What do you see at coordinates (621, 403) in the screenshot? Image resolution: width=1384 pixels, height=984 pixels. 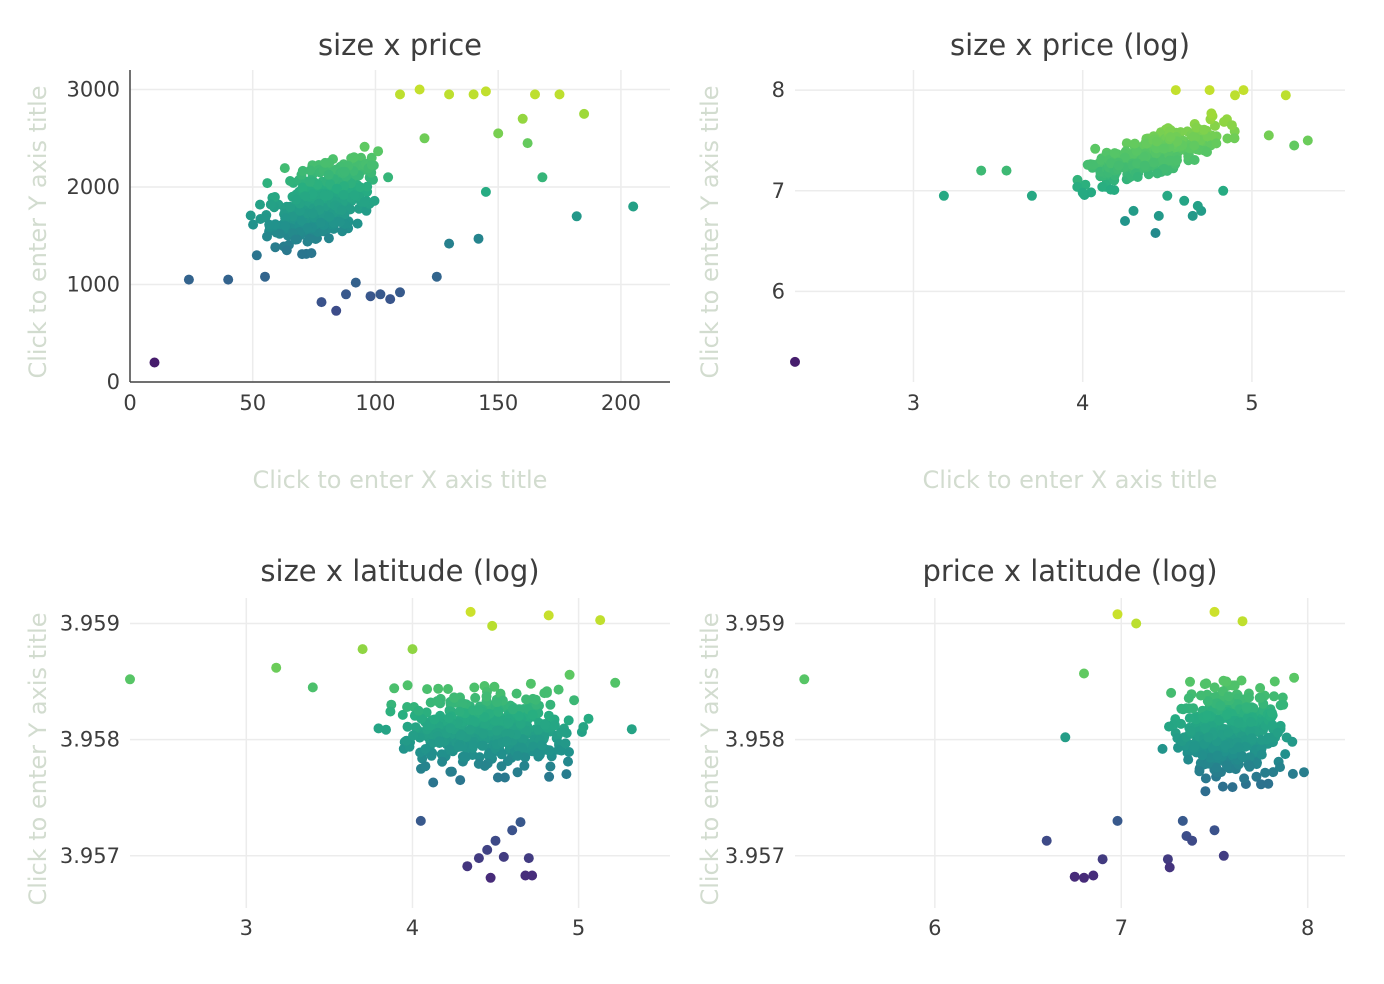 I see `x-tick-label: 200` at bounding box center [621, 403].